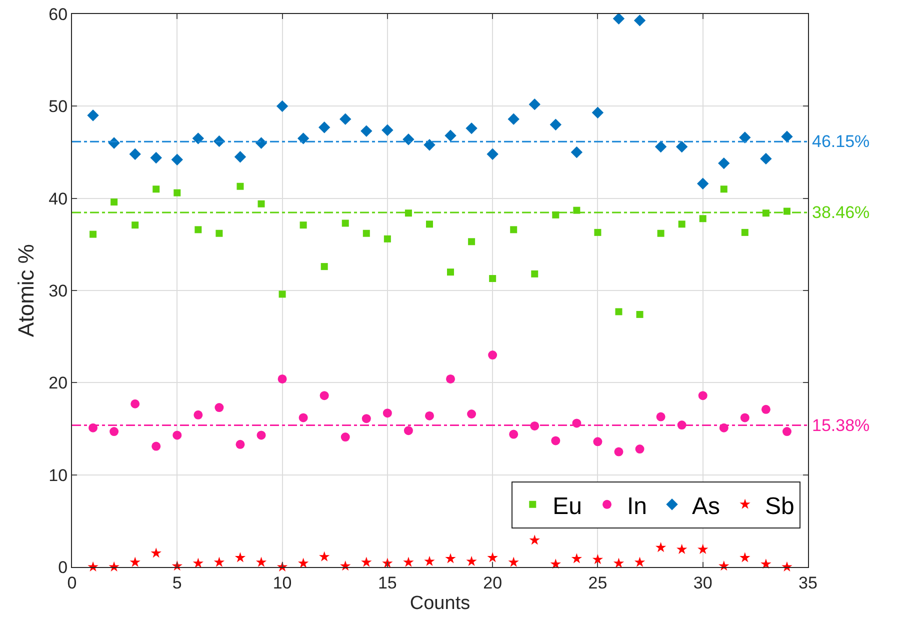 This screenshot has height=622, width=906. What do you see at coordinates (25, 290) in the screenshot?
I see `y-axis-title: Atomic %` at bounding box center [25, 290].